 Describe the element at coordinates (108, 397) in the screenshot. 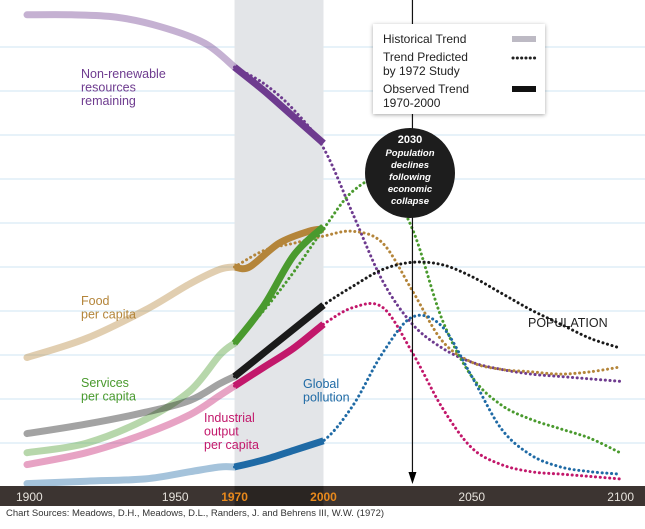

I see `services-label: per capita` at that location.